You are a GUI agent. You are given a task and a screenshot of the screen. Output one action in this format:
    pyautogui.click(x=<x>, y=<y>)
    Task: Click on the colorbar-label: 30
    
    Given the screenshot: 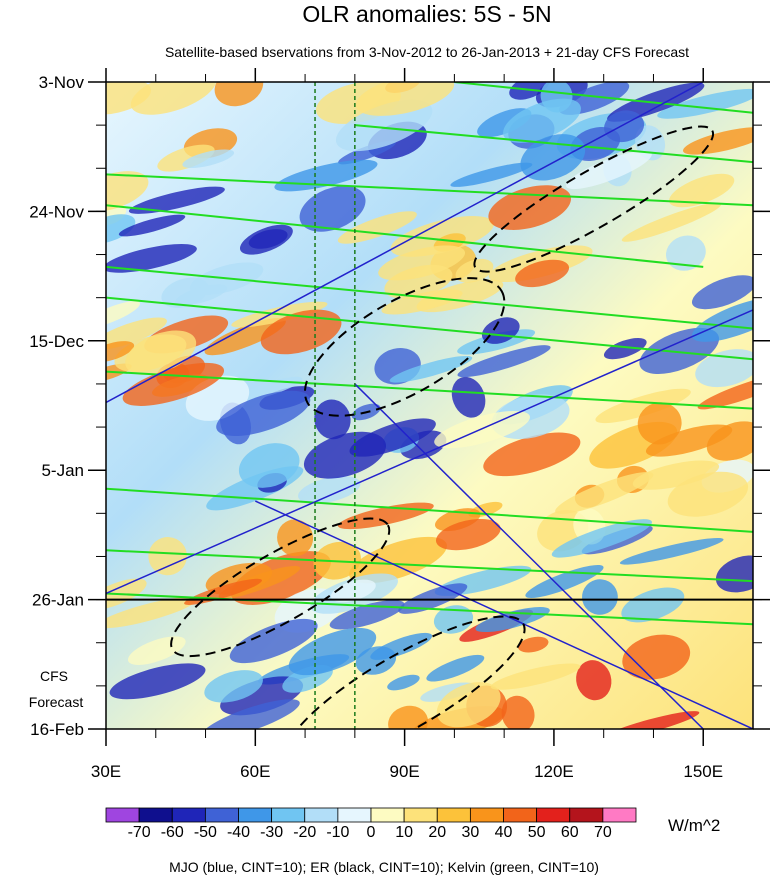 What is the action you would take?
    pyautogui.click(x=470, y=832)
    